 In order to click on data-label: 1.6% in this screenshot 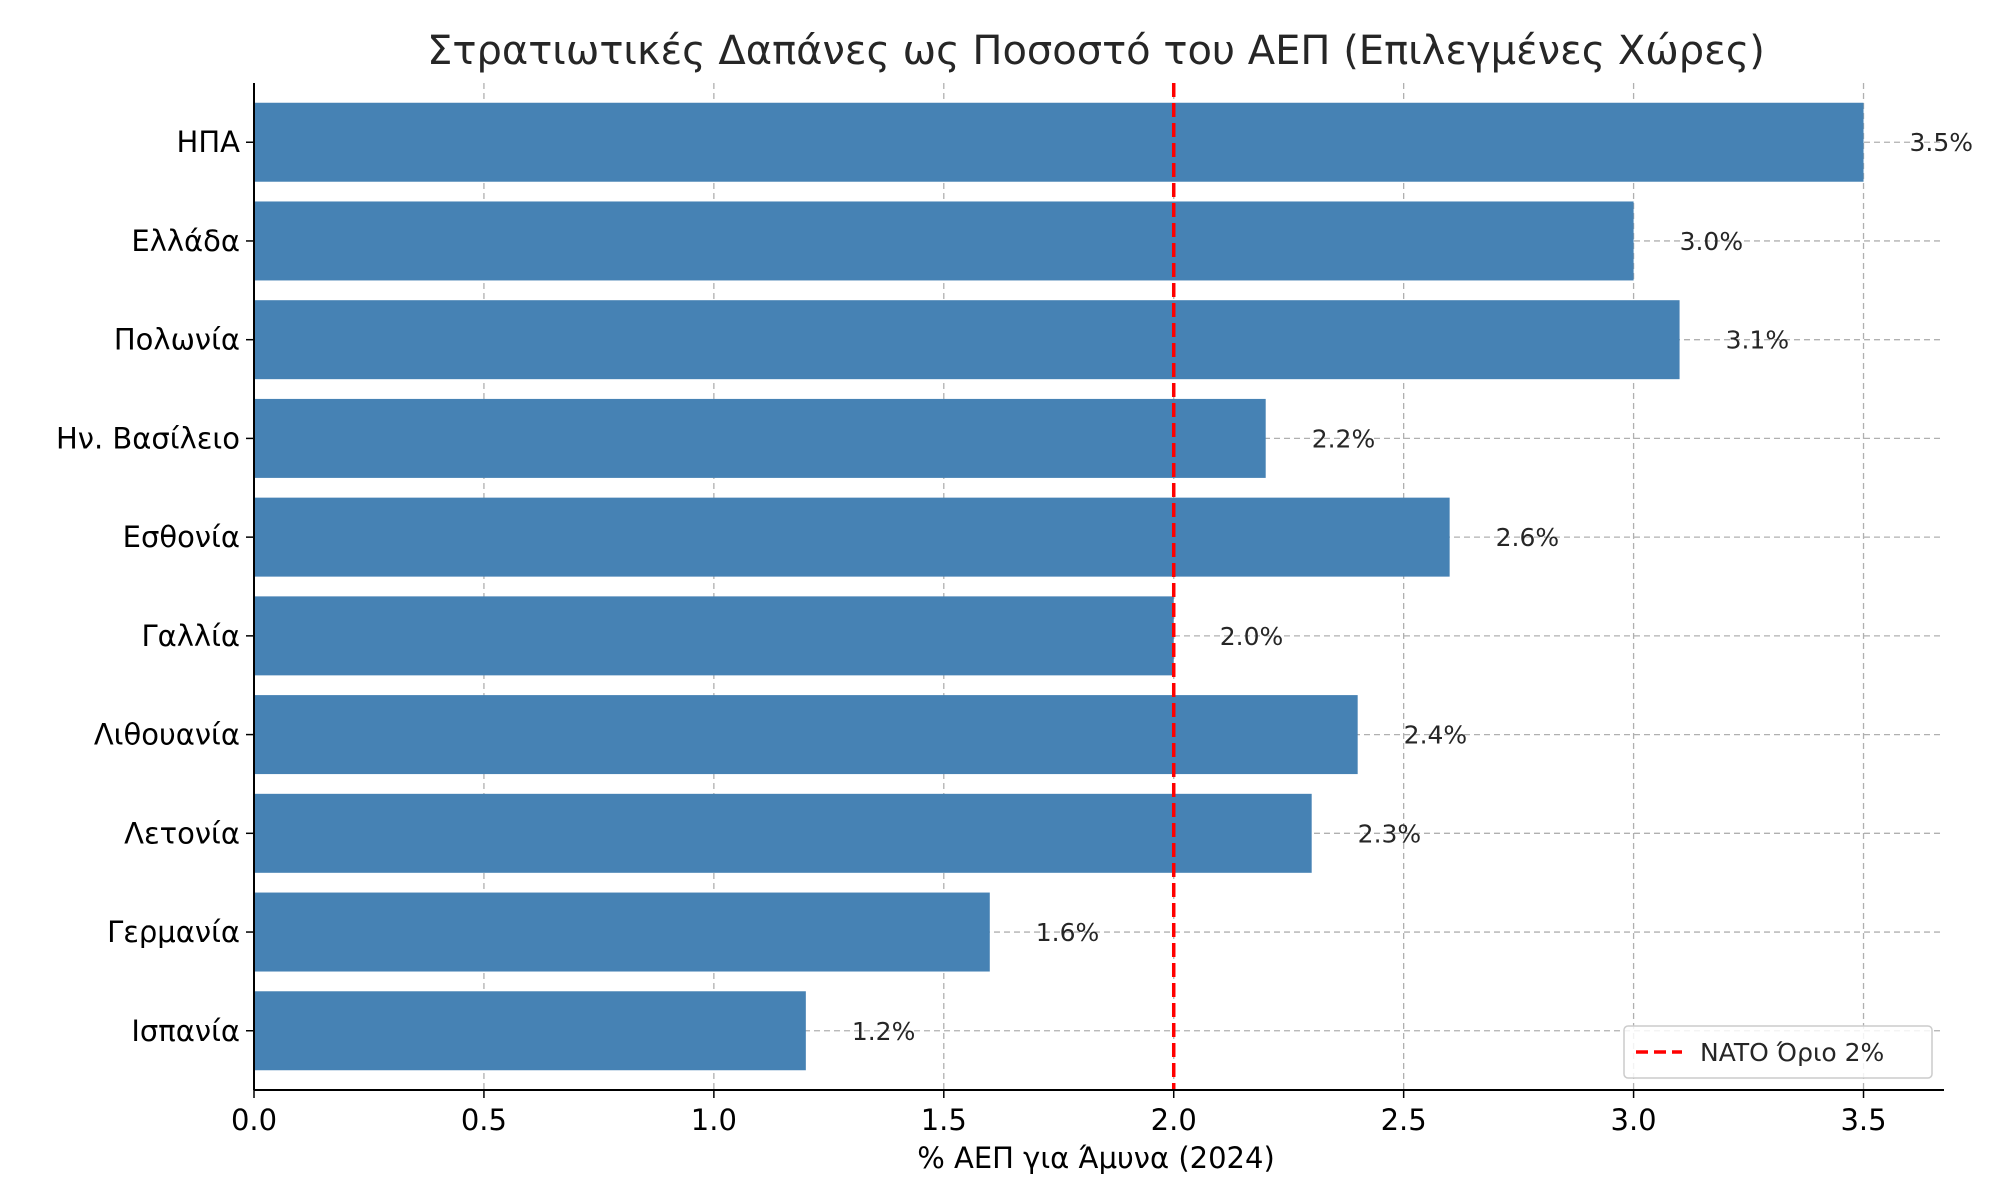, I will do `click(1068, 932)`.